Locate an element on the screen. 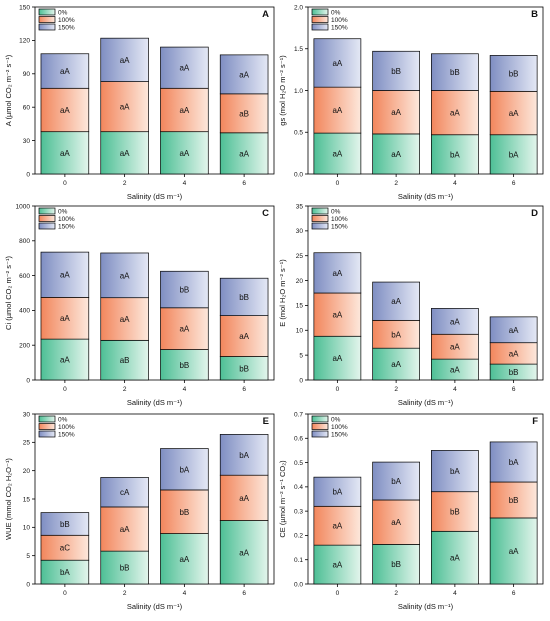 This screenshot has height=621, width=550. panel-letter: E is located at coordinates (266, 421).